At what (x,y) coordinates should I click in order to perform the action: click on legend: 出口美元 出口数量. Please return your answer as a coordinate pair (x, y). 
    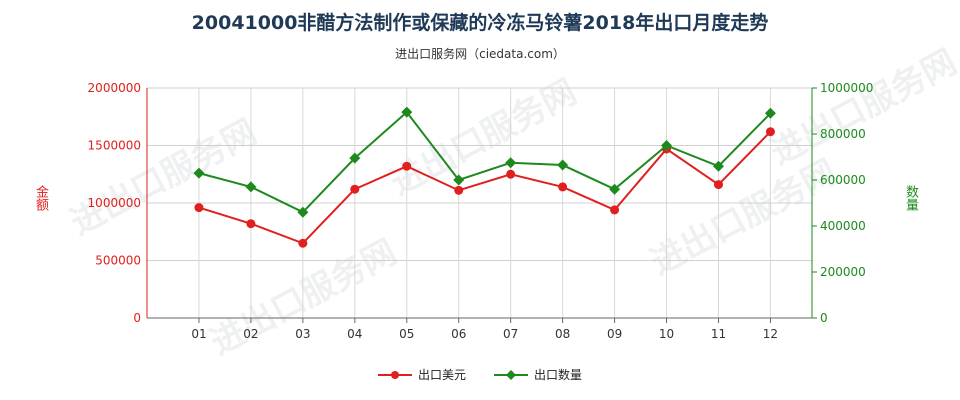
    Looking at the image, I should click on (480, 374).